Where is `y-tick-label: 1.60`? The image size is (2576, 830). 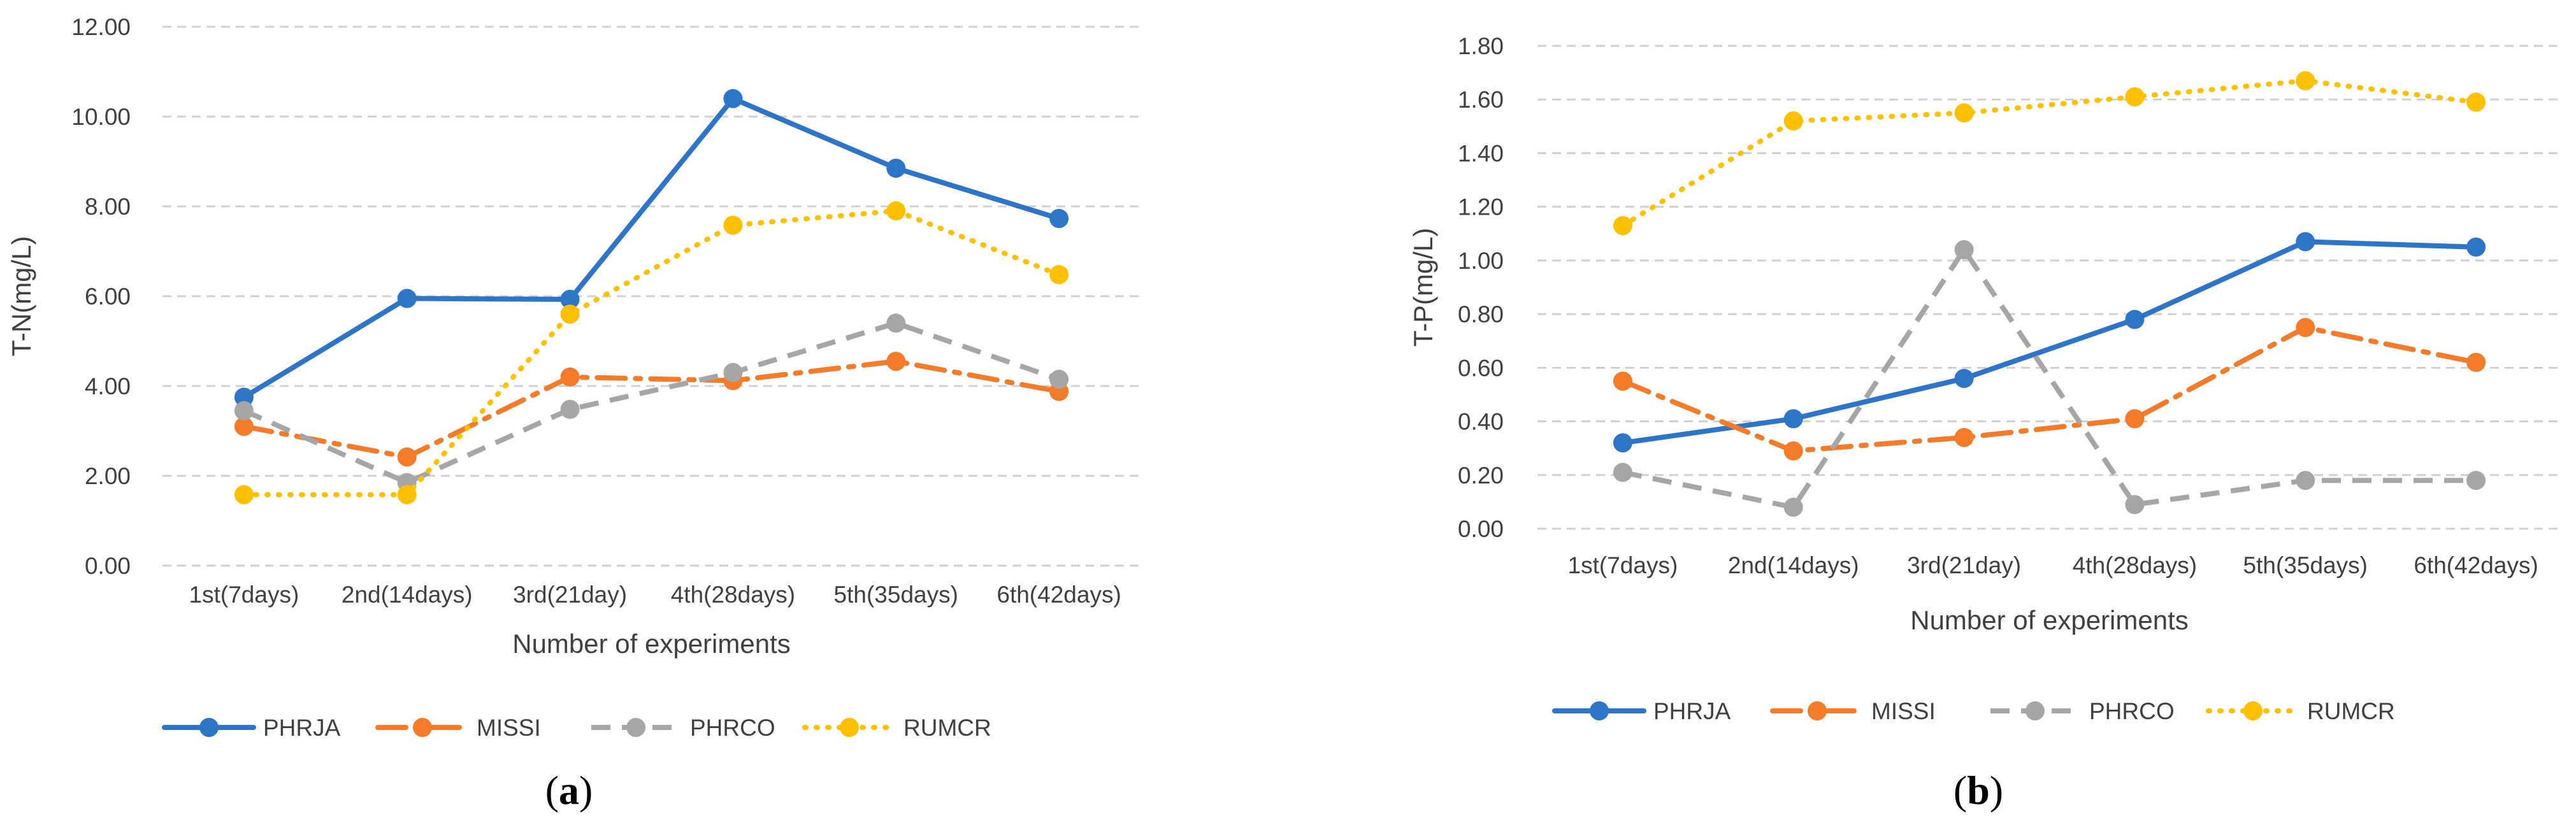
y-tick-label: 1.60 is located at coordinates (1481, 100).